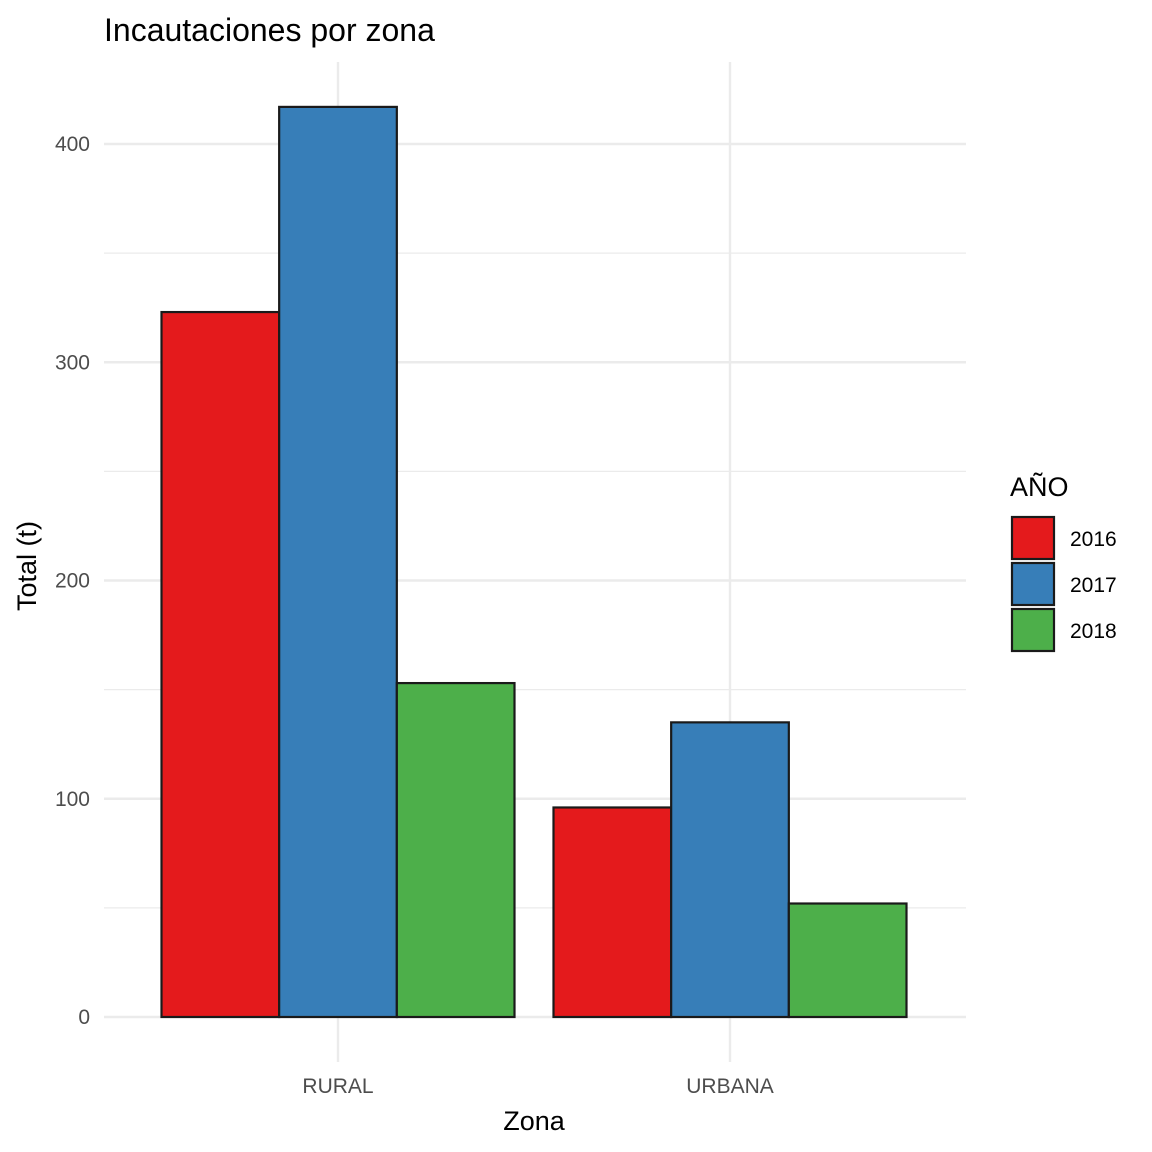 The height and width of the screenshot is (1152, 1152). Describe the element at coordinates (72, 799) in the screenshot. I see `y-tick-label: 100` at that location.